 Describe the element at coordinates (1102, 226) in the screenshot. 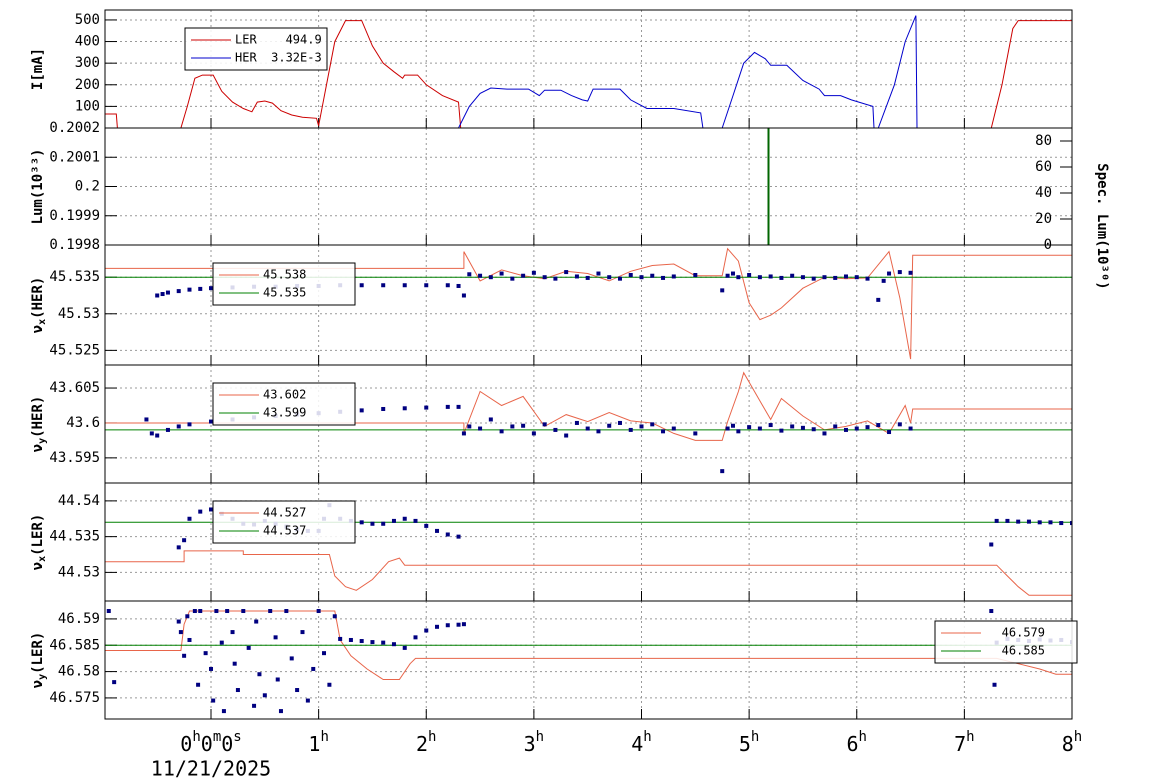

I see `y2-axis-label: Spec. Lum(10³⁰)` at that location.